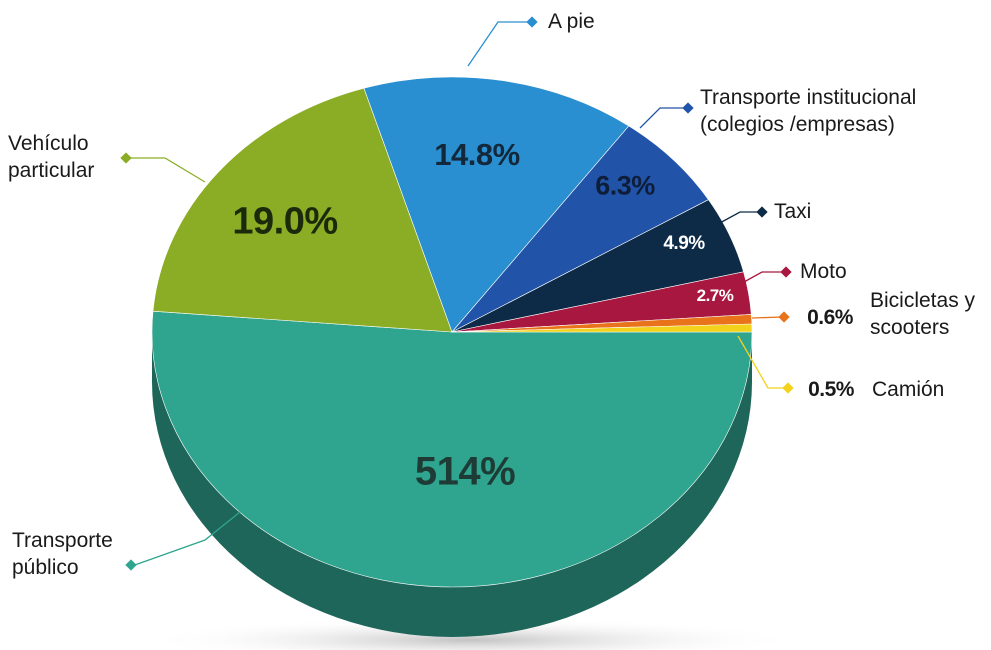 The width and height of the screenshot is (991, 650). Describe the element at coordinates (285, 221) in the screenshot. I see `value-label: 19.0%` at that location.